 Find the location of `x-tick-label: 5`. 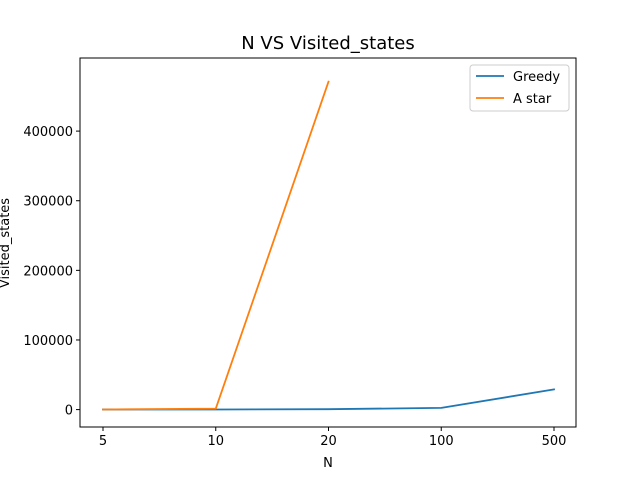

x-tick-label: 5 is located at coordinates (103, 441).